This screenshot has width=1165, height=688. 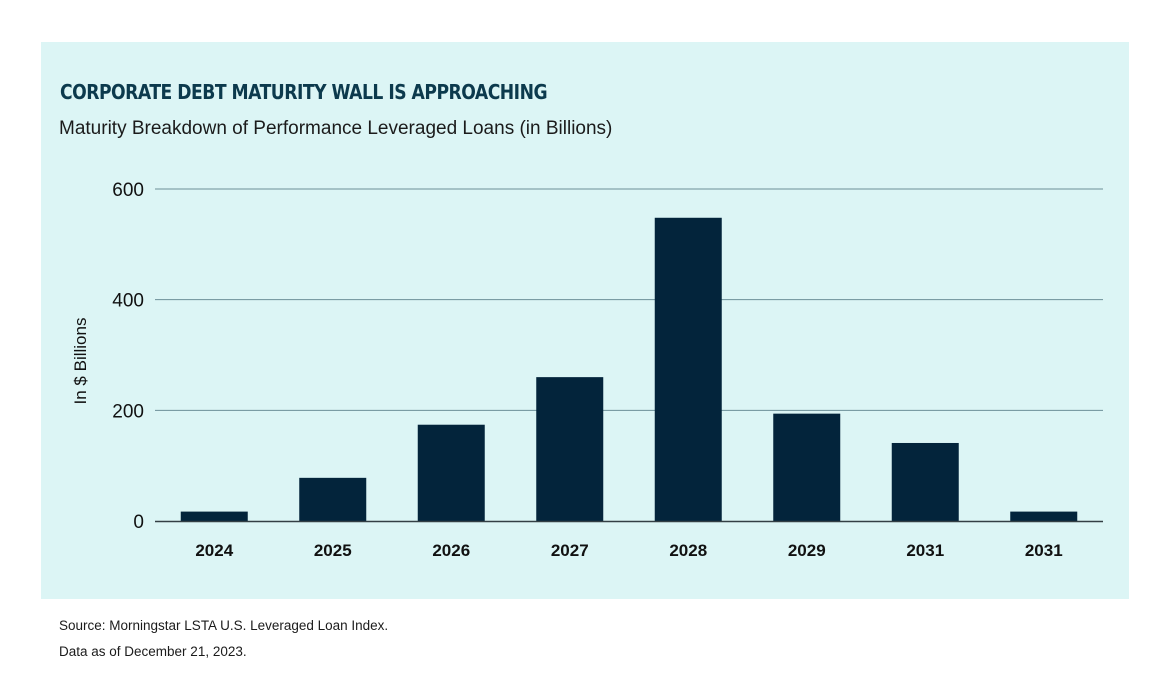 What do you see at coordinates (128, 190) in the screenshot?
I see `y-tick-label: 600` at bounding box center [128, 190].